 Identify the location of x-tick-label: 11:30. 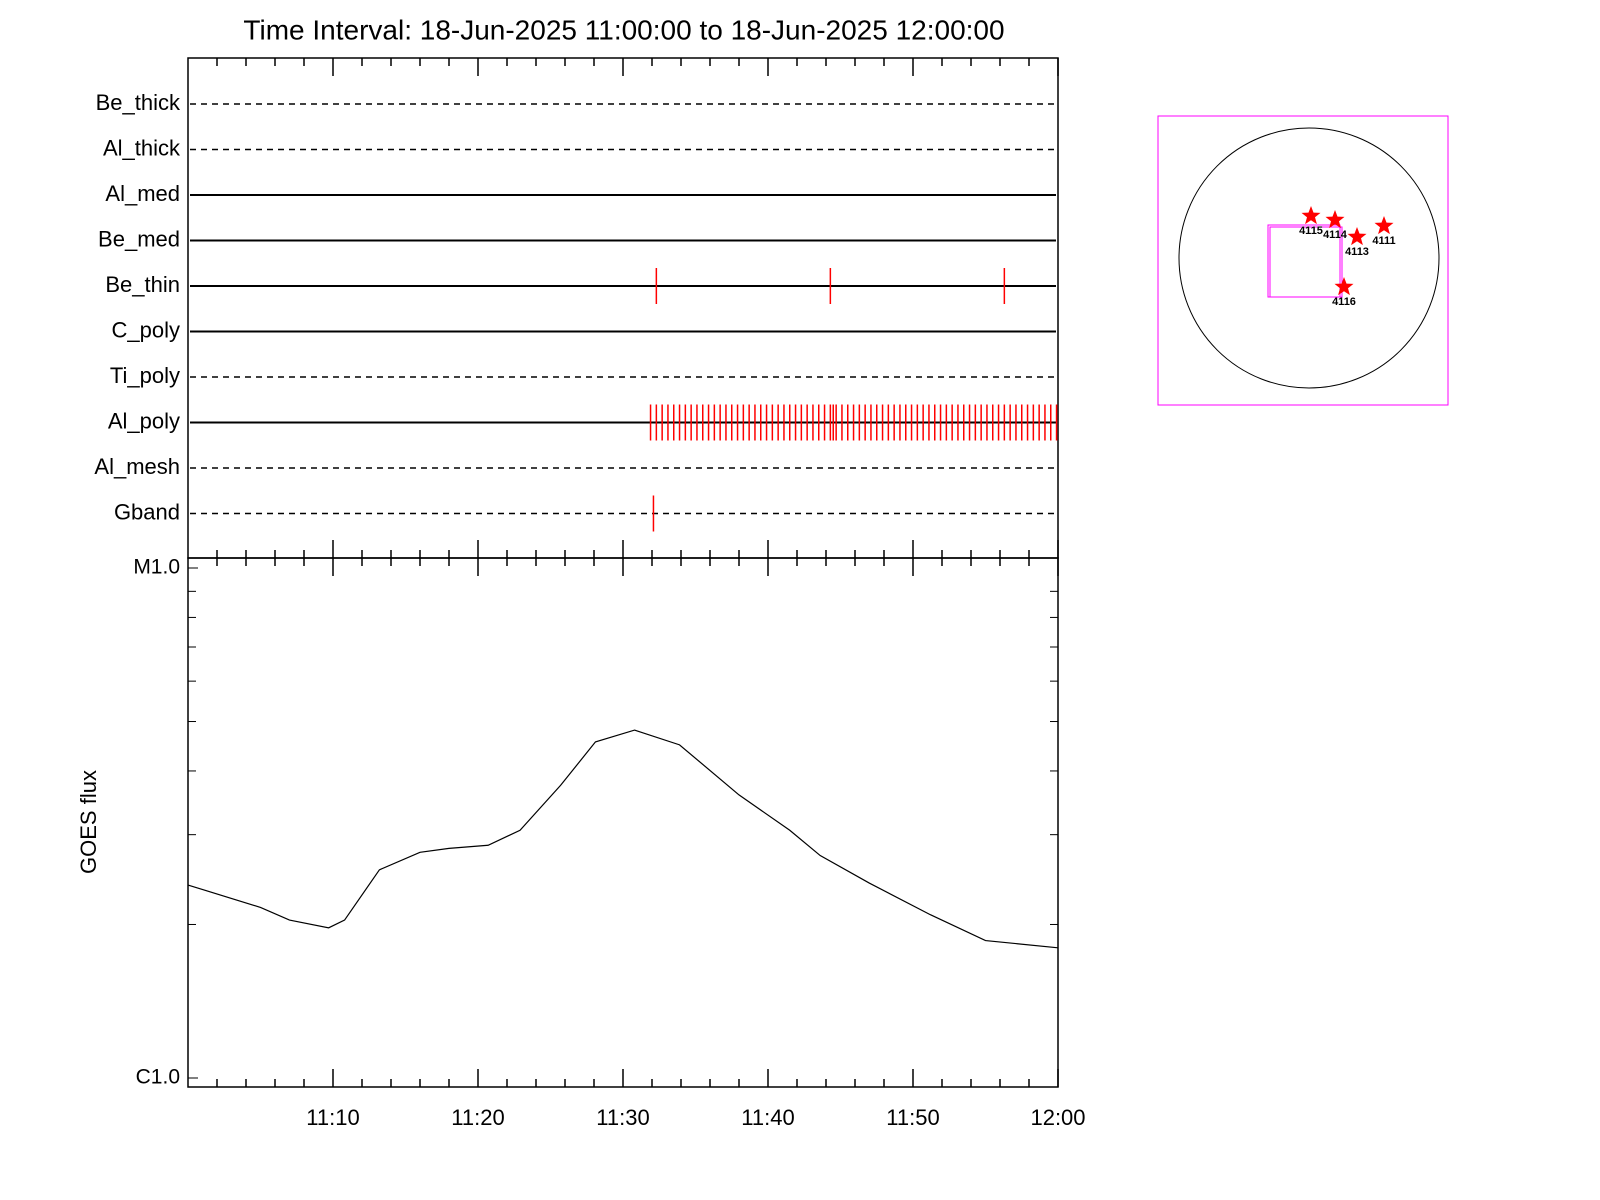
(622, 1117).